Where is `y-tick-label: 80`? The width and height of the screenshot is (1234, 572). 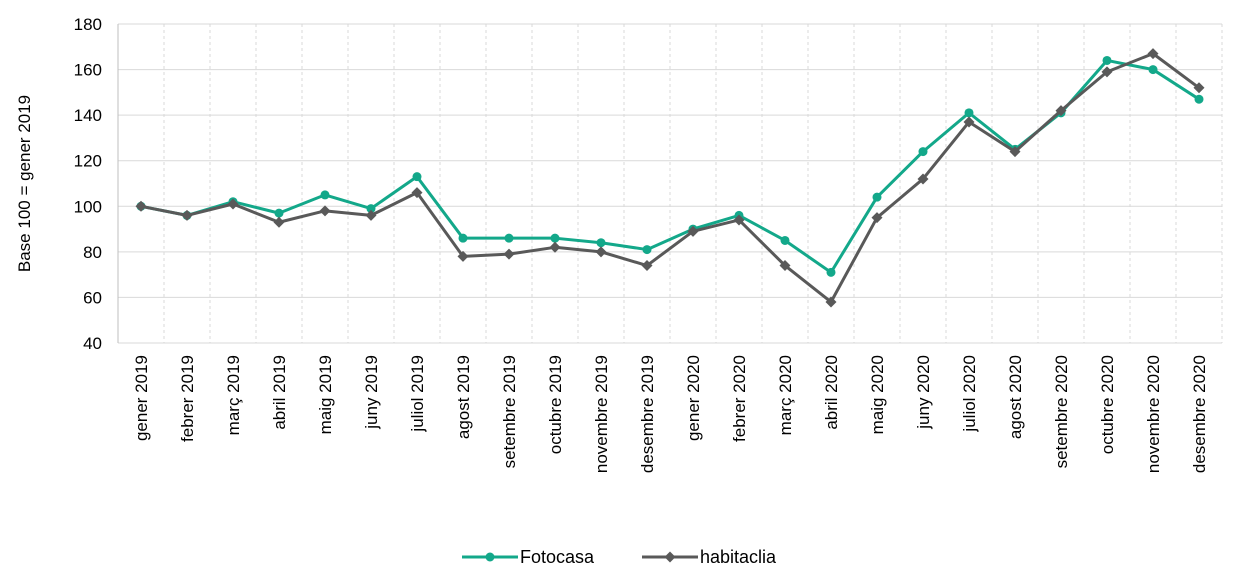
y-tick-label: 80 is located at coordinates (92, 252).